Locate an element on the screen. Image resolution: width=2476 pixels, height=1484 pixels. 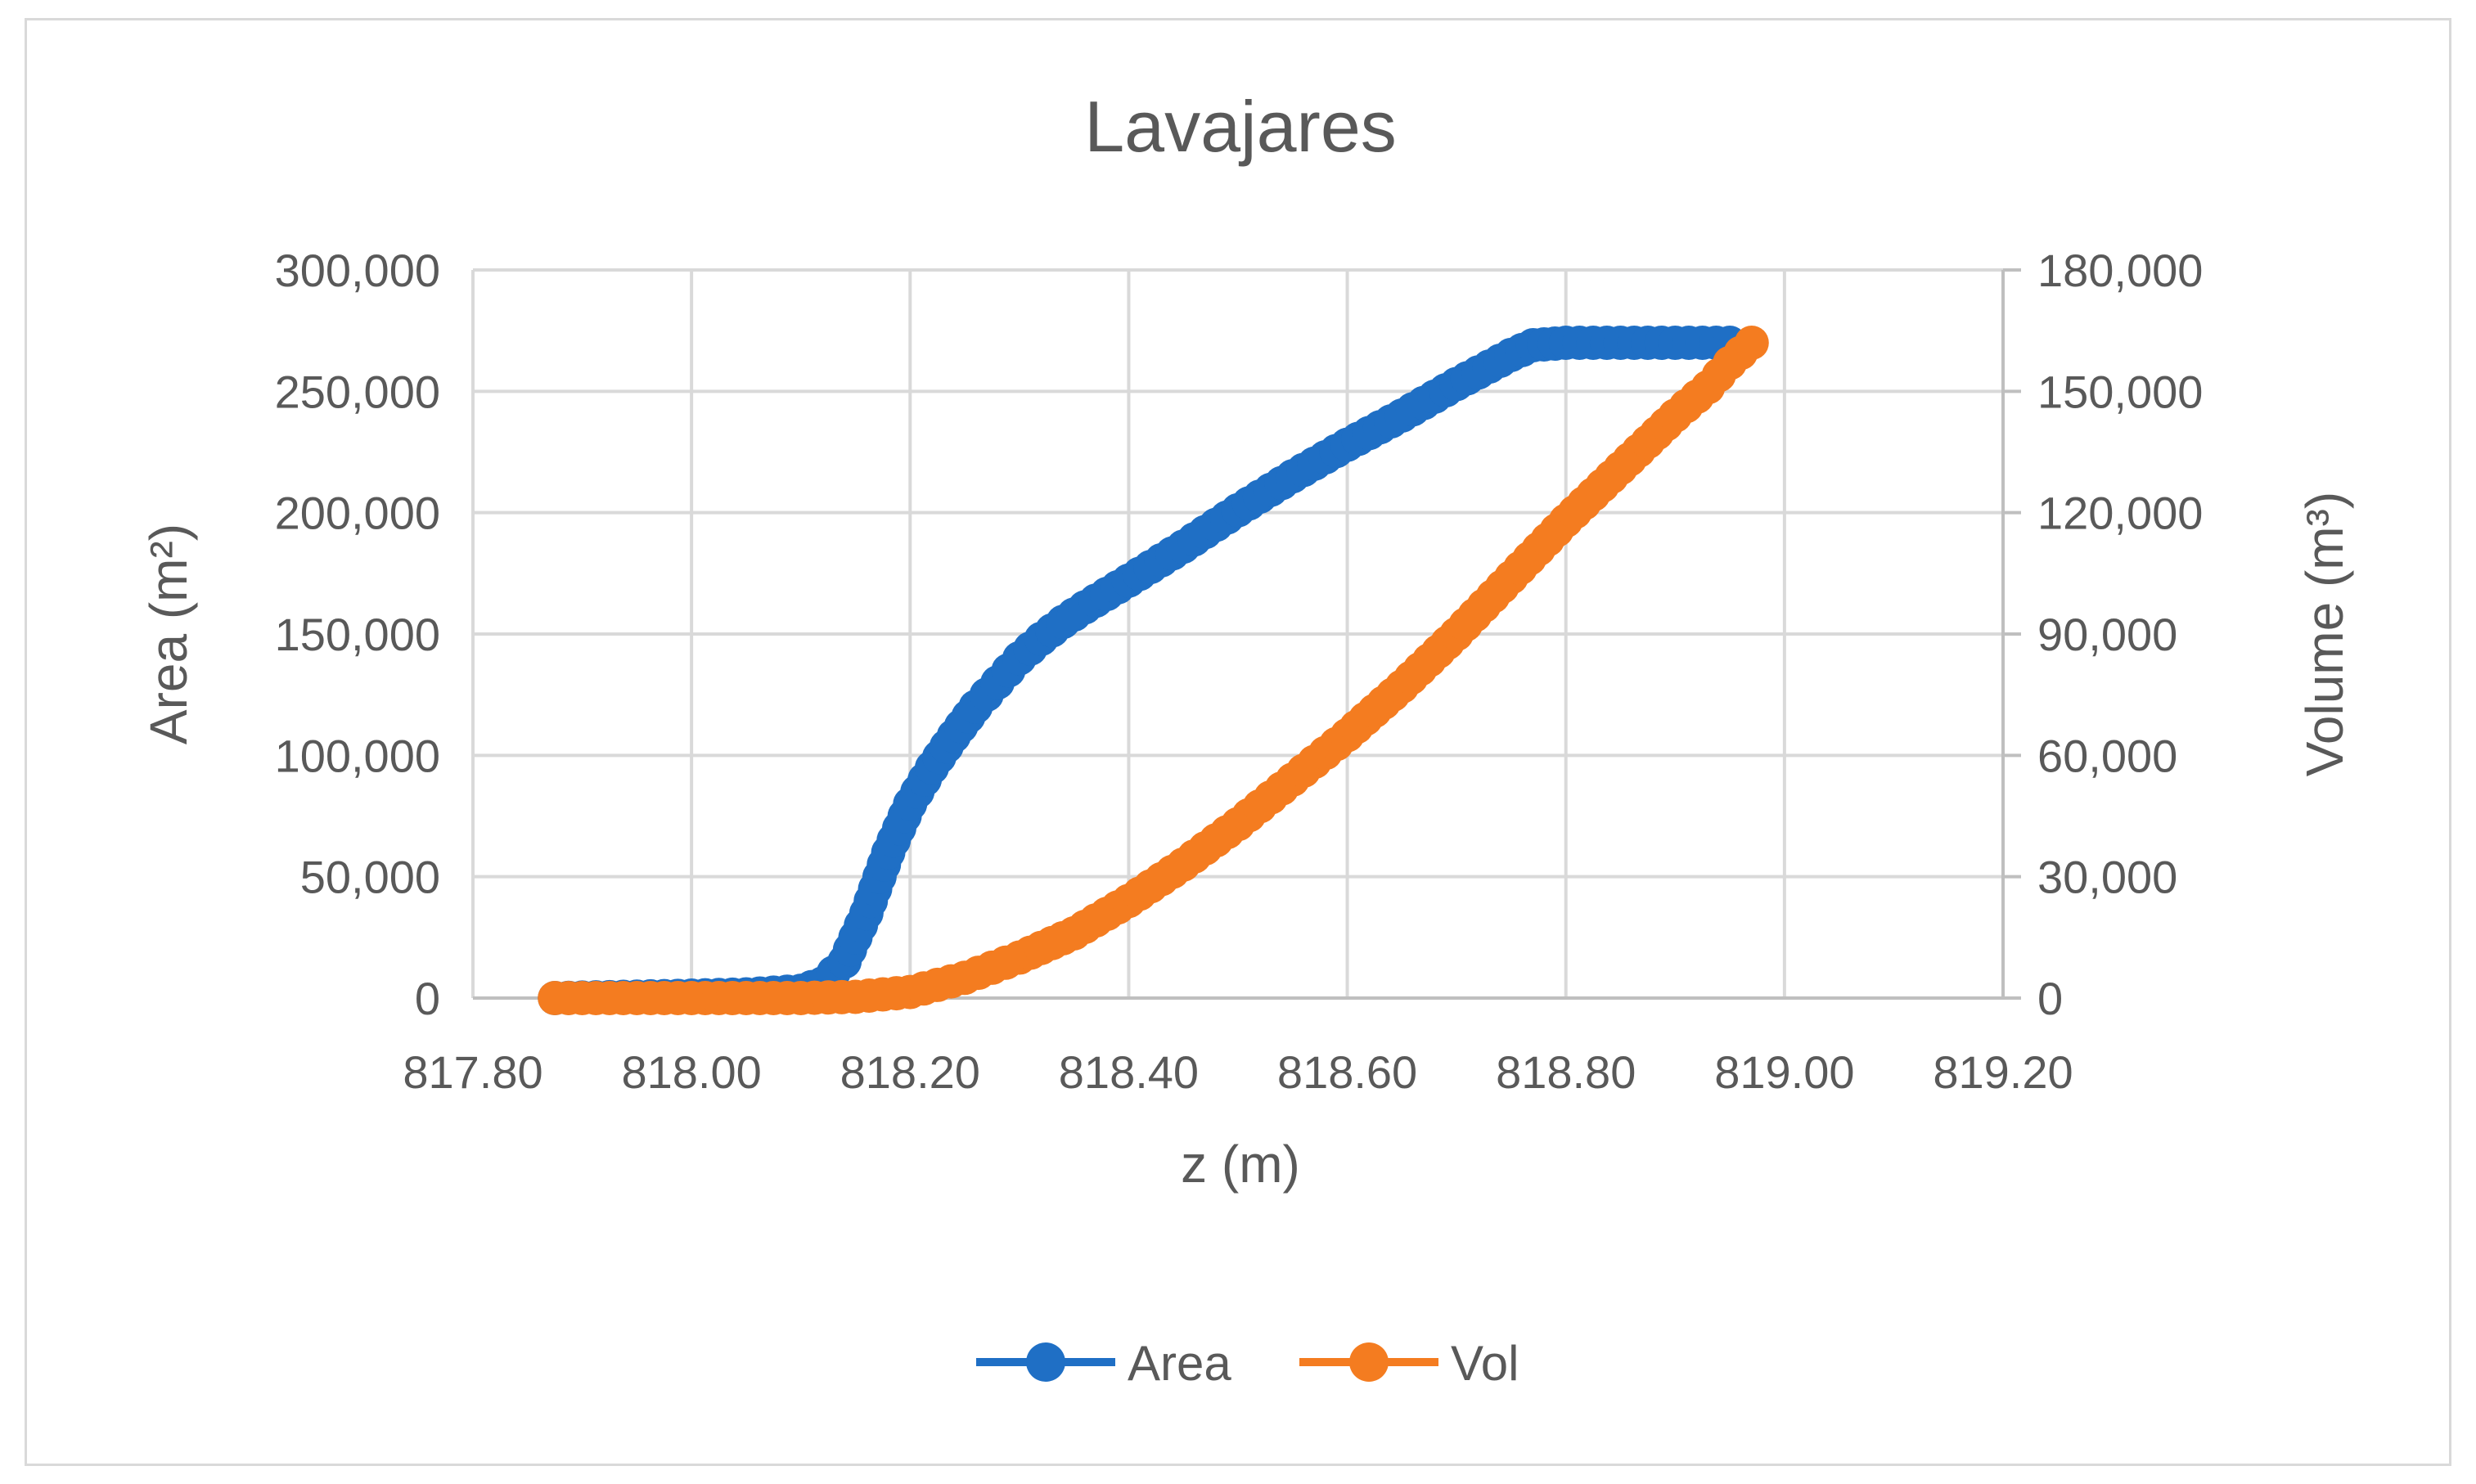
x-axis-label: z (m) is located at coordinates (1240, 1164).